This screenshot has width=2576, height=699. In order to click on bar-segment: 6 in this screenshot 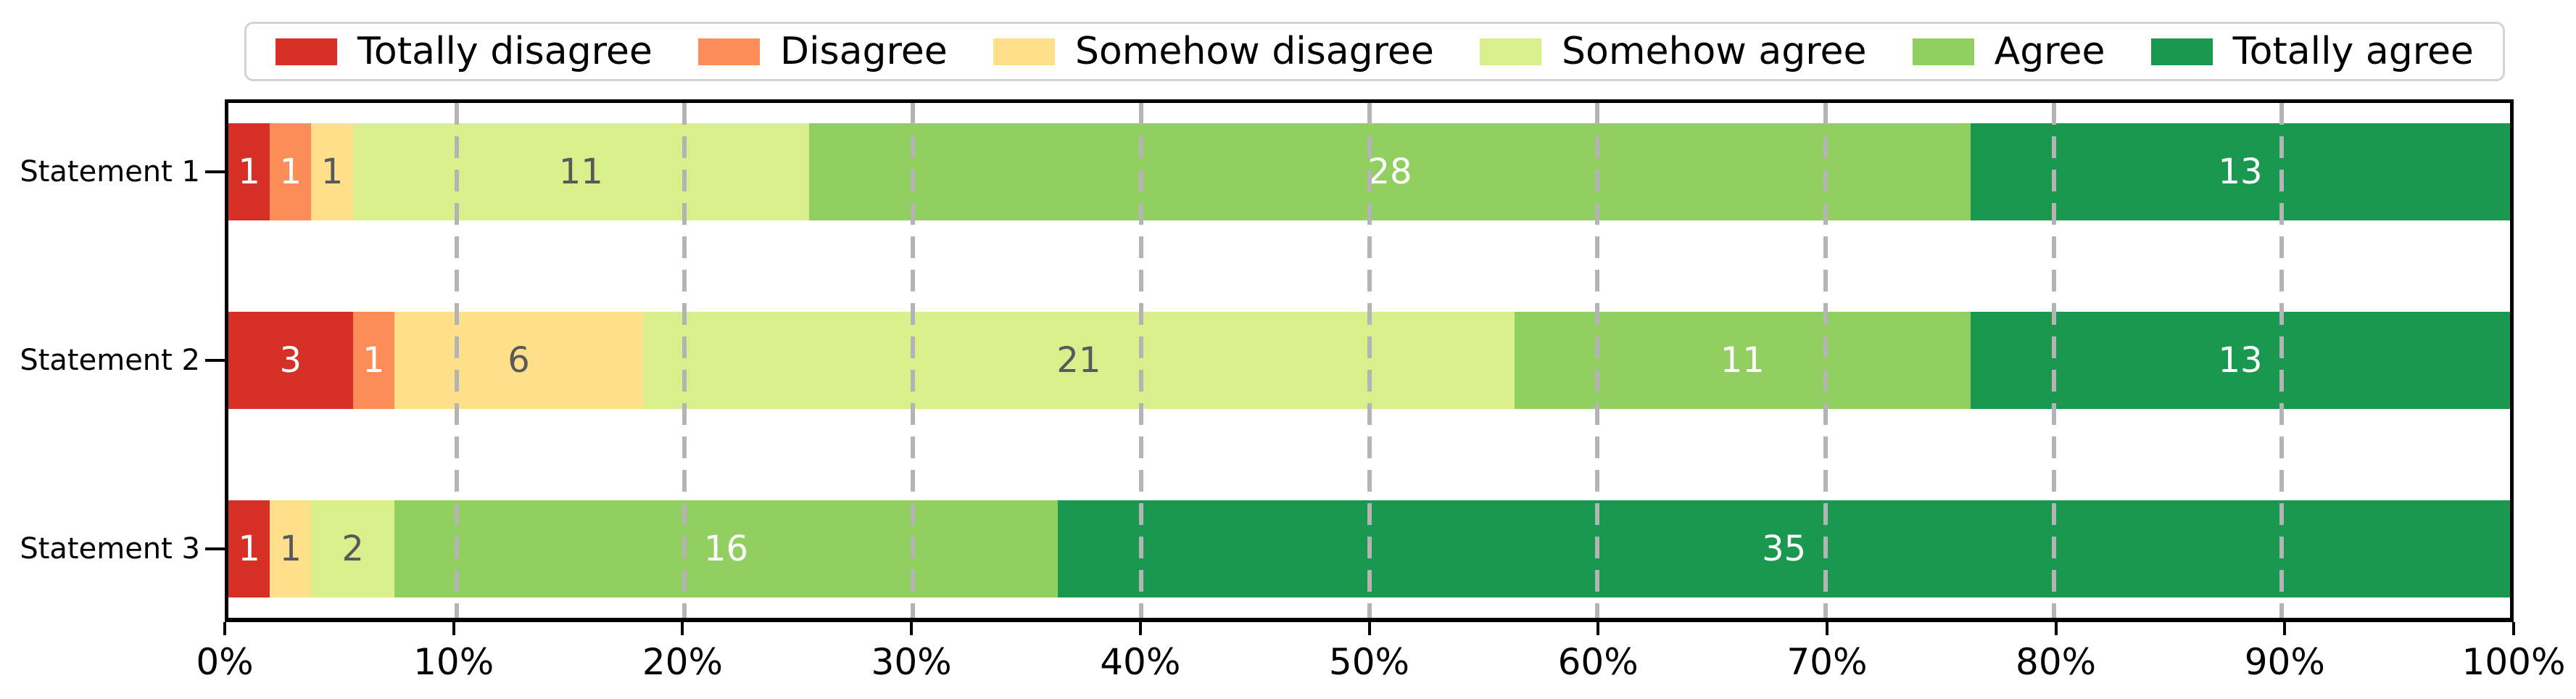, I will do `click(519, 360)`.